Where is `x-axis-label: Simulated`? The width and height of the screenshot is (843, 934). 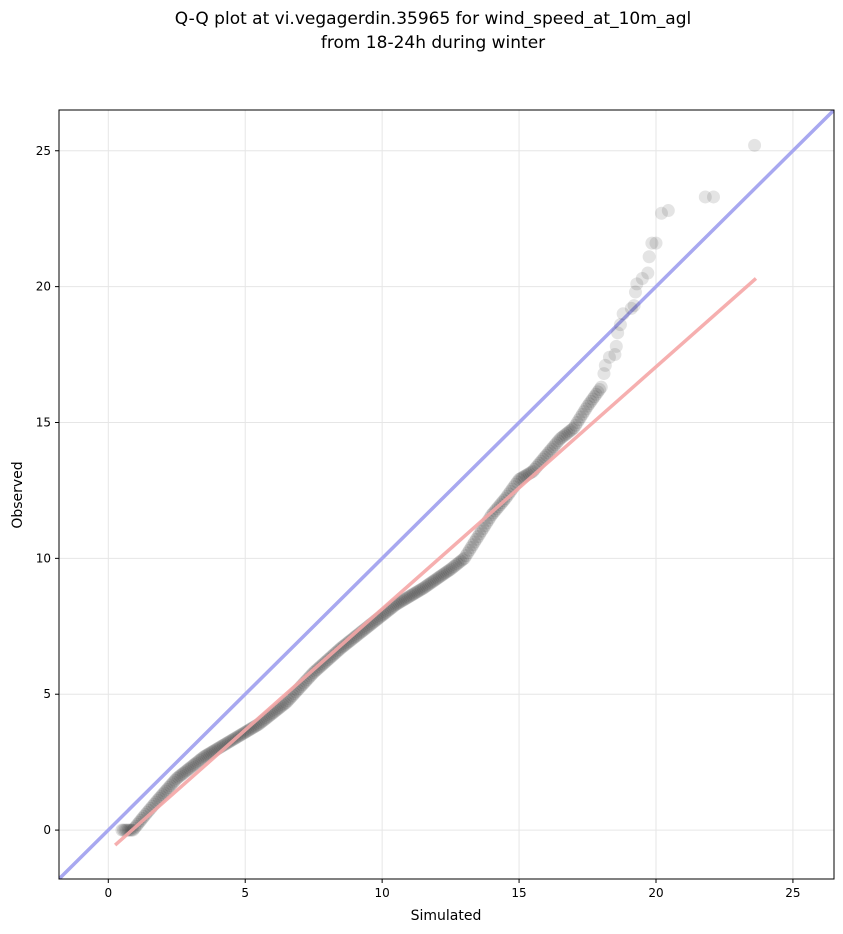
x-axis-label: Simulated is located at coordinates (446, 916).